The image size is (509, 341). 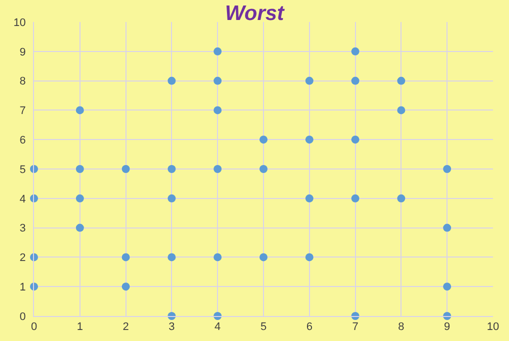 I want to click on y-tick-label: 9, so click(x=23, y=52).